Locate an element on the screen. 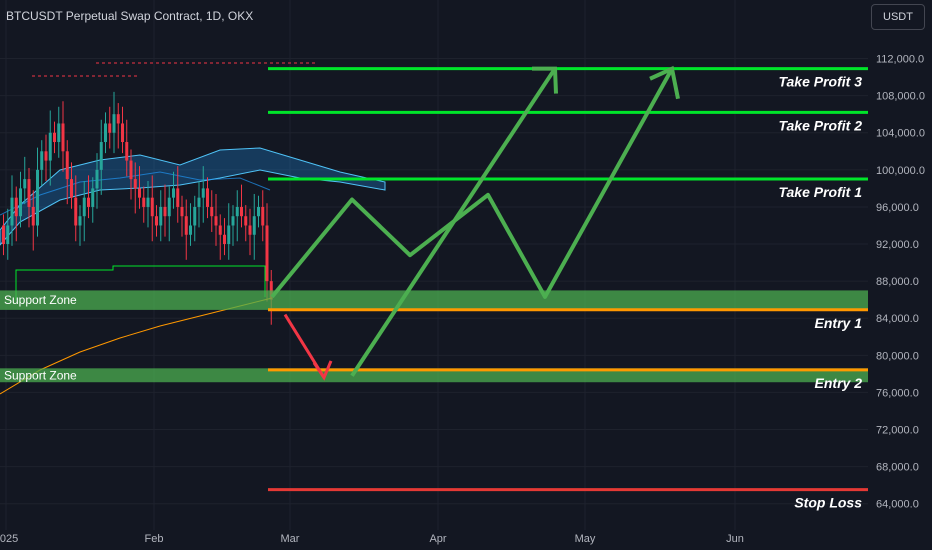 This screenshot has height=550, width=932. price-tick-label: 100,000.0 is located at coordinates (900, 171).